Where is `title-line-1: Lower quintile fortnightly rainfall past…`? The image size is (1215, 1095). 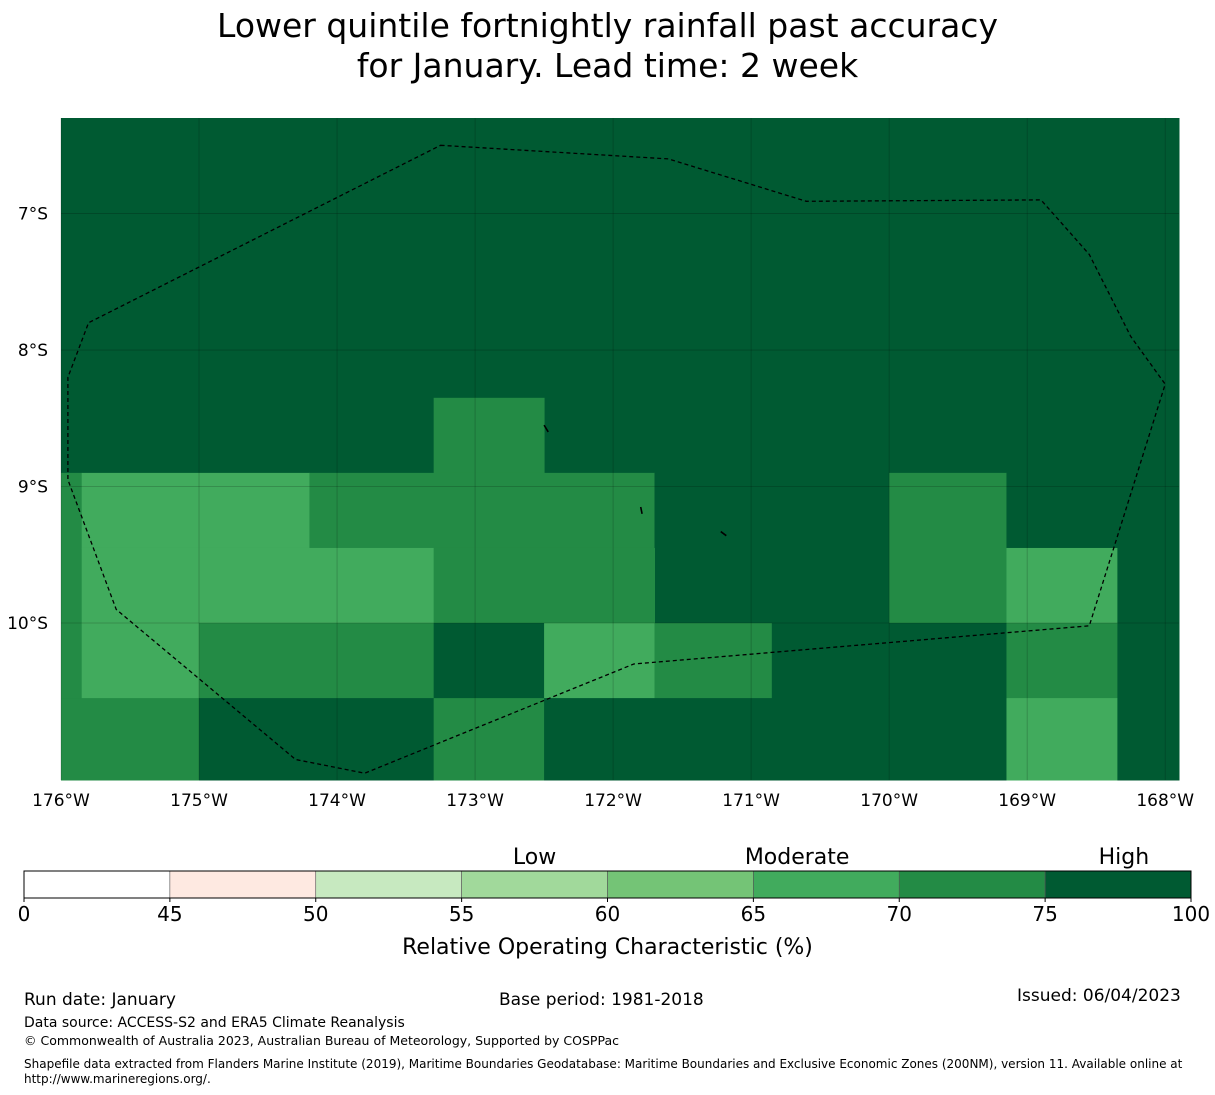
title-line-1: Lower quintile fortnightly rainfall past… is located at coordinates (607, 25).